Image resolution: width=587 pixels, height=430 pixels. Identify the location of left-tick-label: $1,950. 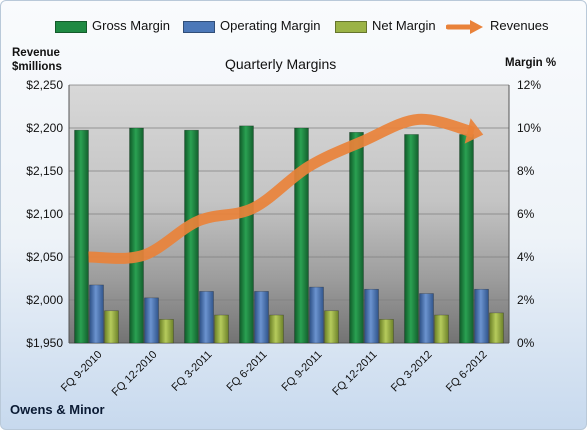
(44, 343).